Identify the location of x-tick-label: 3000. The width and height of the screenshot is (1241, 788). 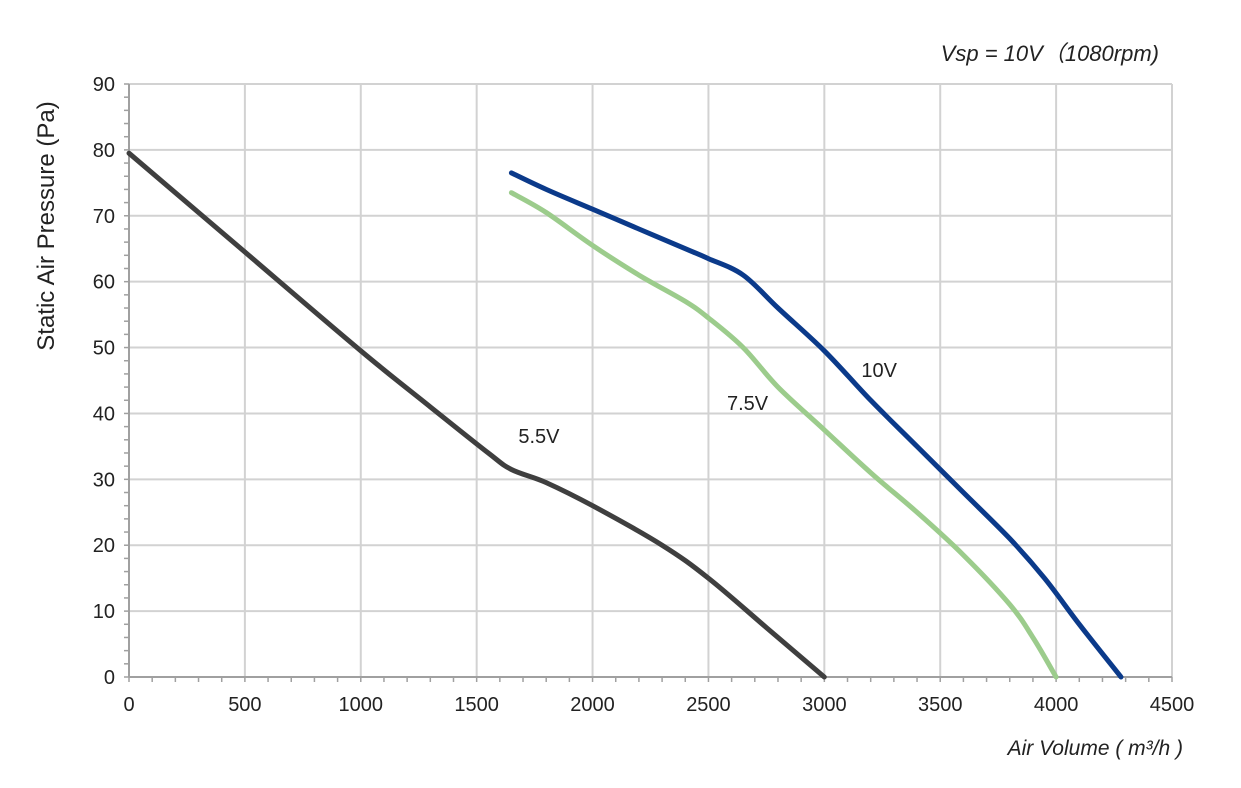
(824, 705).